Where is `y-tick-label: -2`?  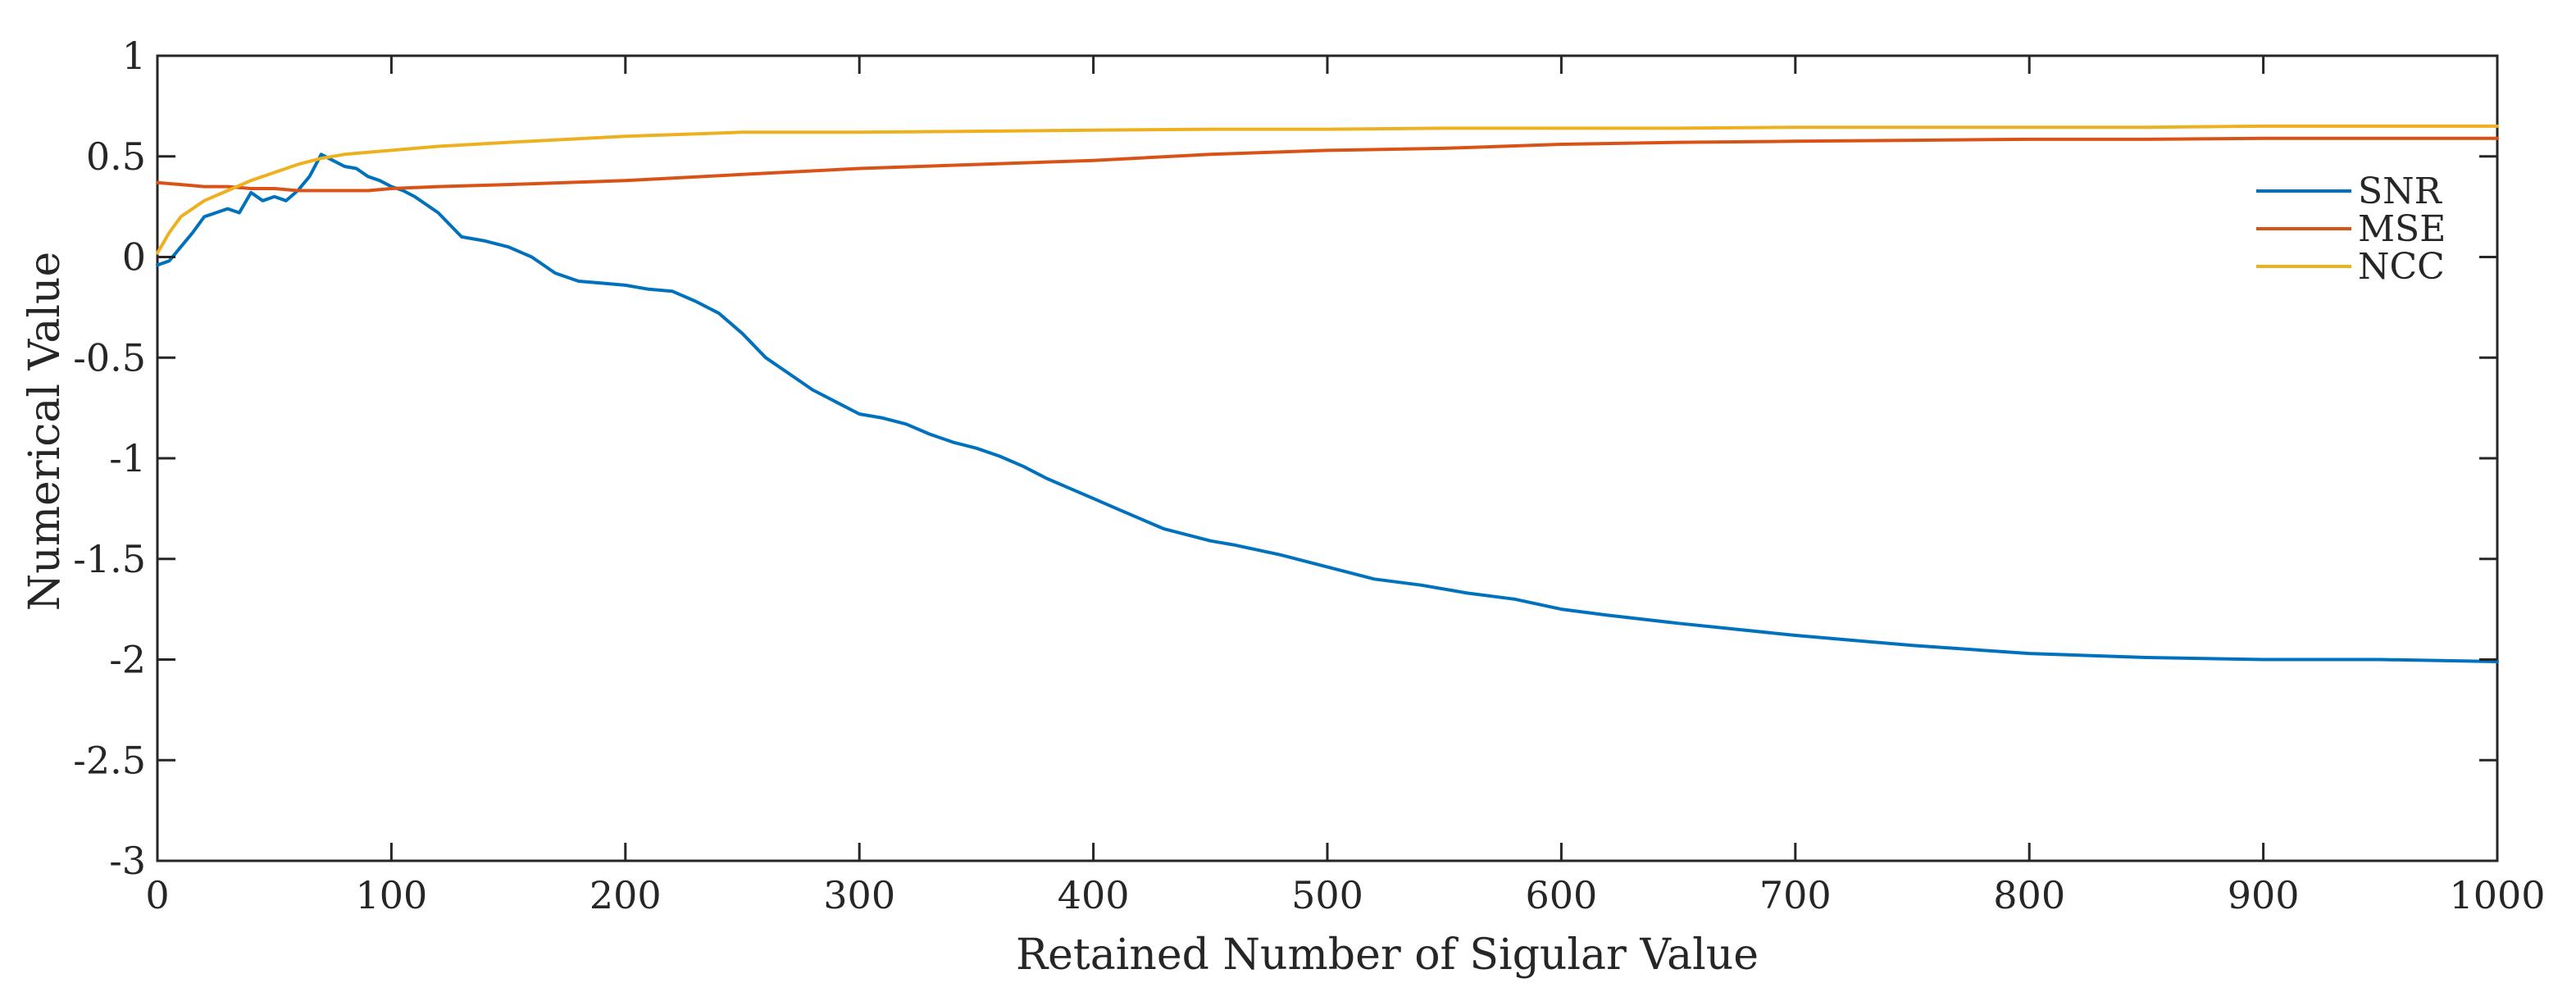 y-tick-label: -2 is located at coordinates (127, 660).